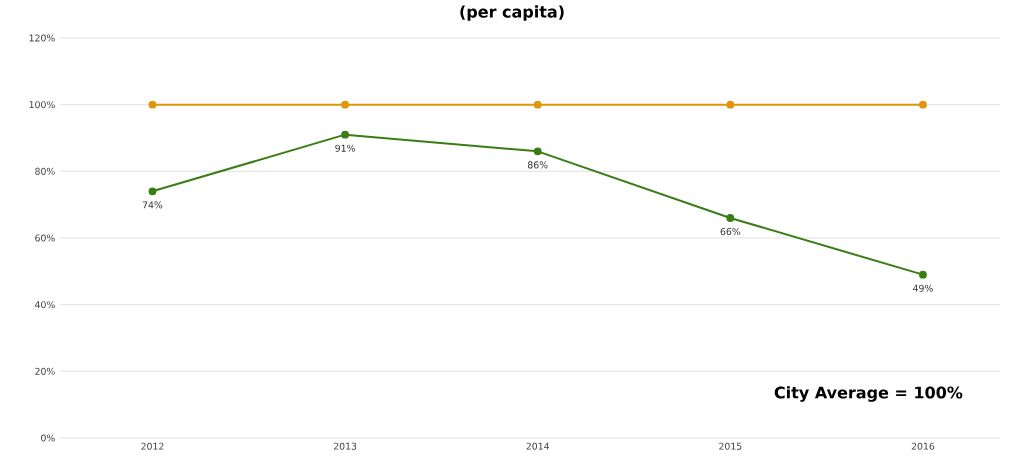 The height and width of the screenshot is (470, 1024). Describe the element at coordinates (152, 205) in the screenshot. I see `data-label: 74%` at that location.